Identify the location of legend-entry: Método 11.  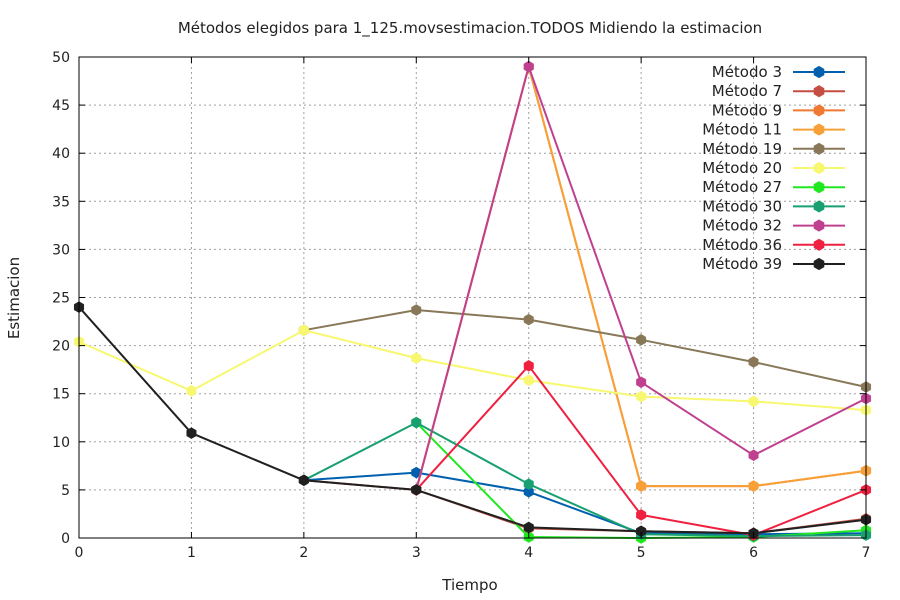
(773, 130).